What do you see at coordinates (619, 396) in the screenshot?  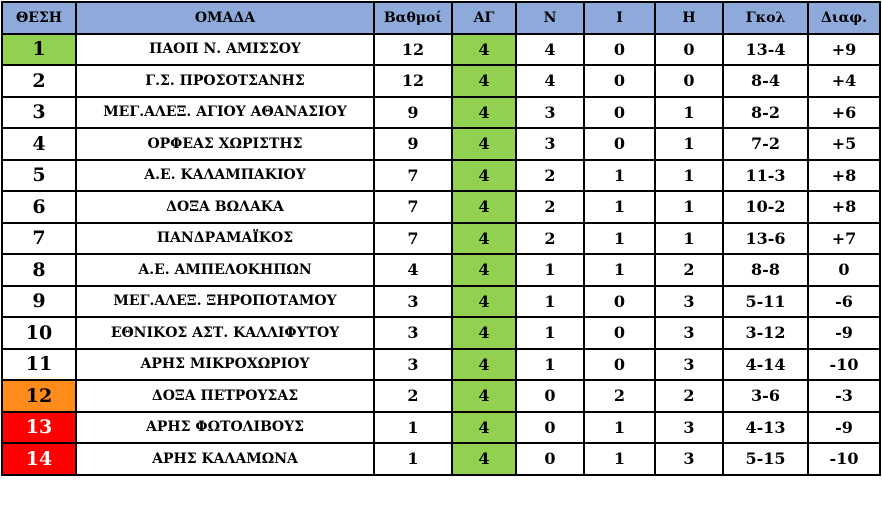 I see `draws-cell: 2` at bounding box center [619, 396].